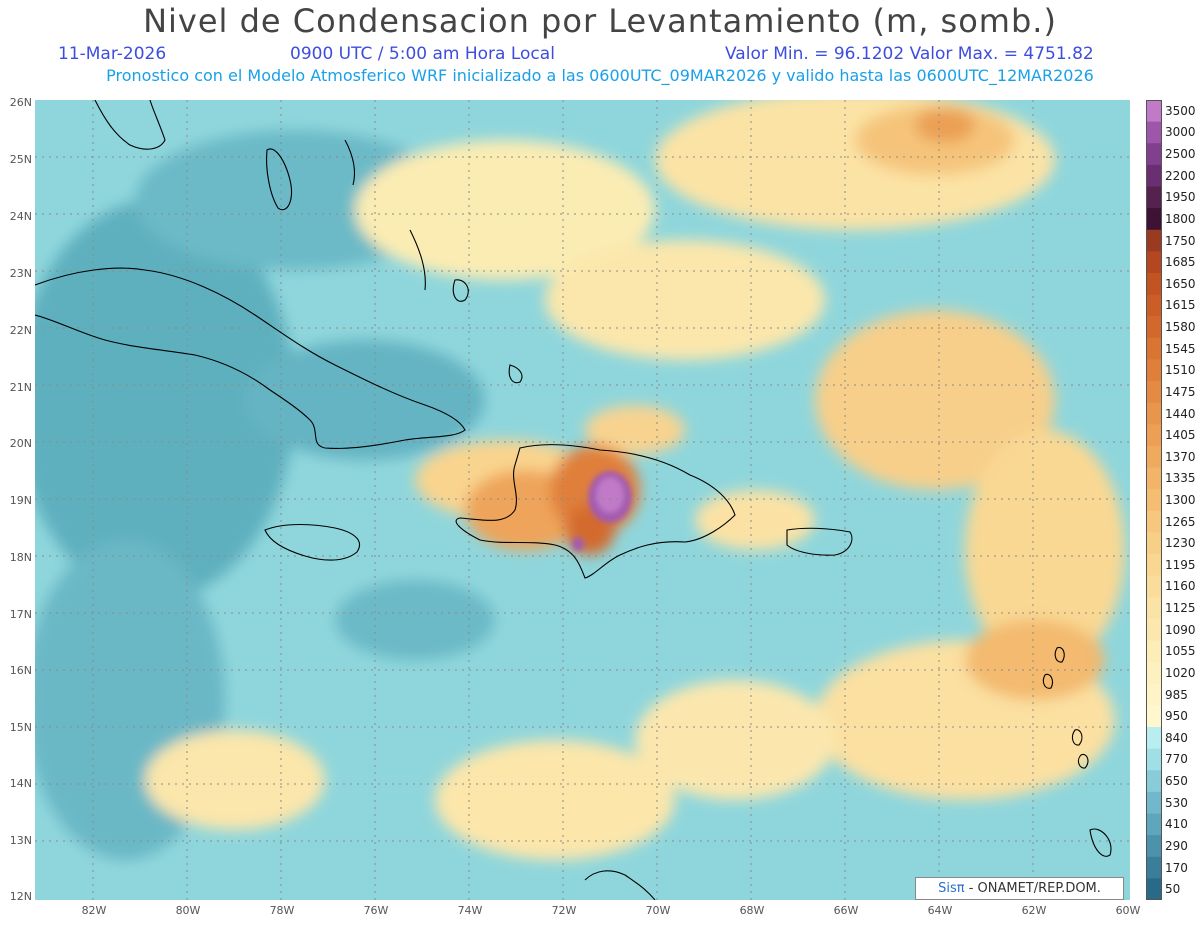 The width and height of the screenshot is (1200, 927). What do you see at coordinates (1176, 737) in the screenshot?
I see `colorbar-label: 840` at bounding box center [1176, 737].